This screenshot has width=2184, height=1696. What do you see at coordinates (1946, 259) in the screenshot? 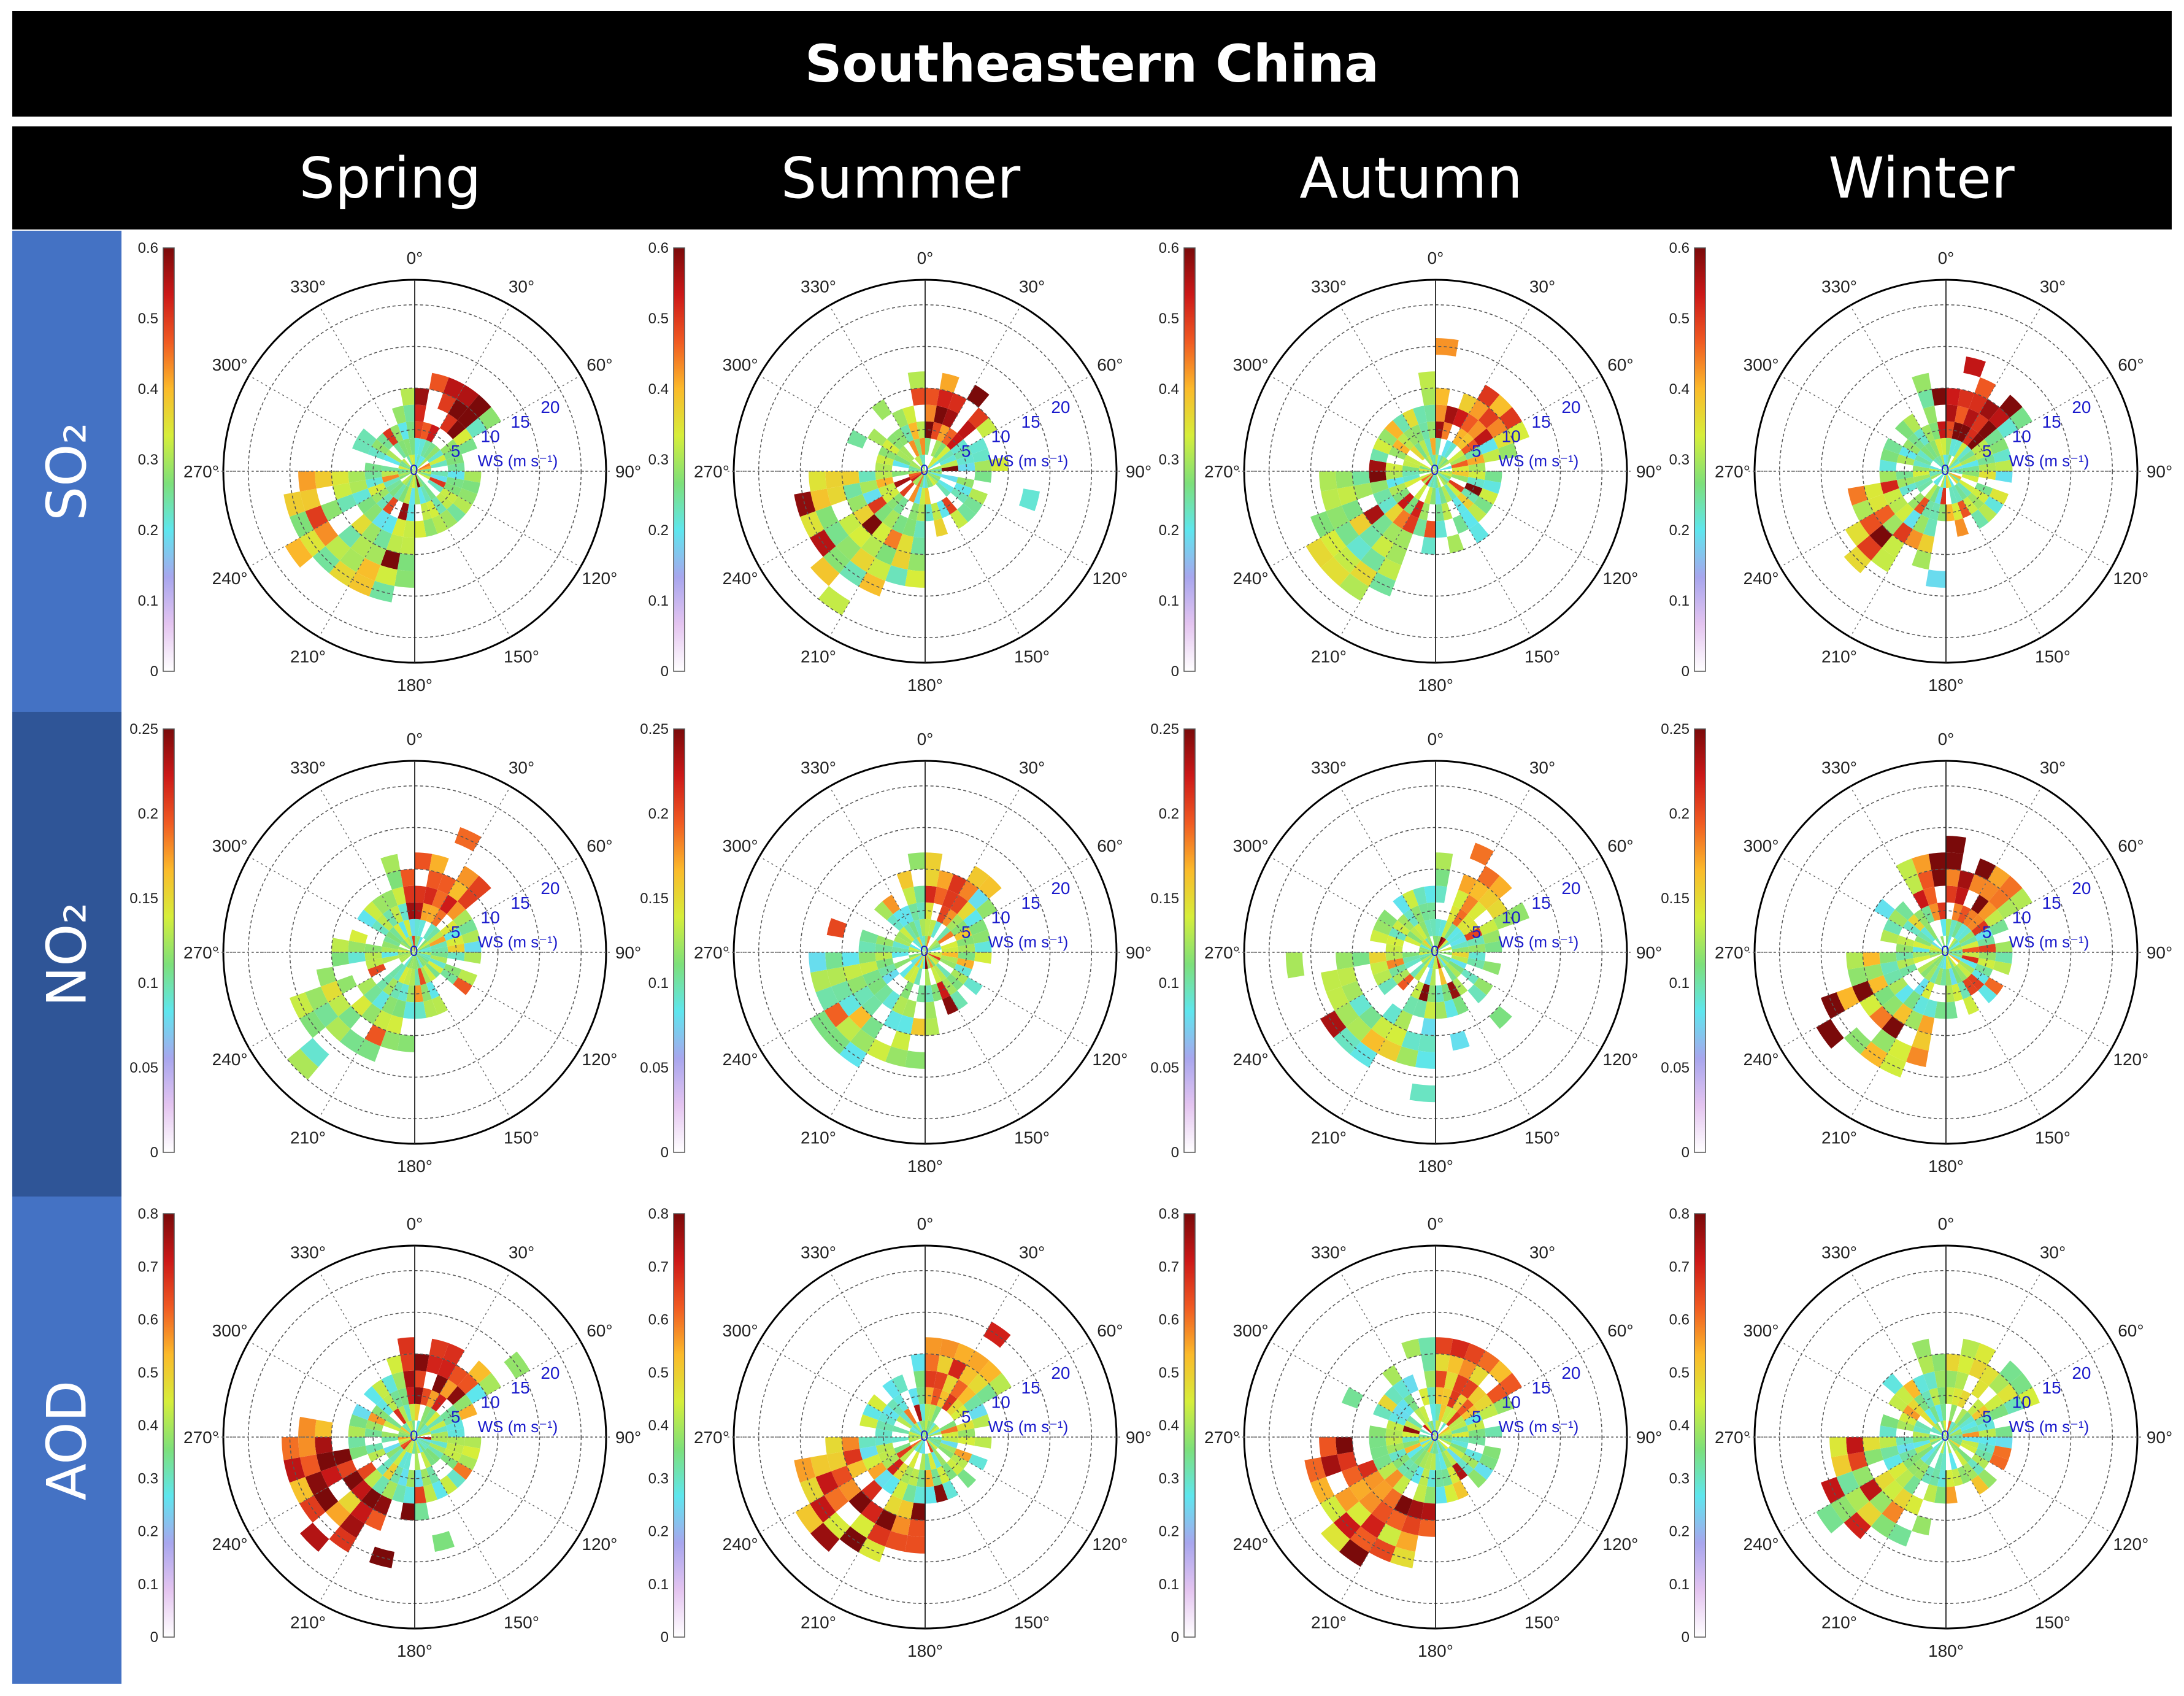
I see `angular-tick-label: 0°` at bounding box center [1946, 259].